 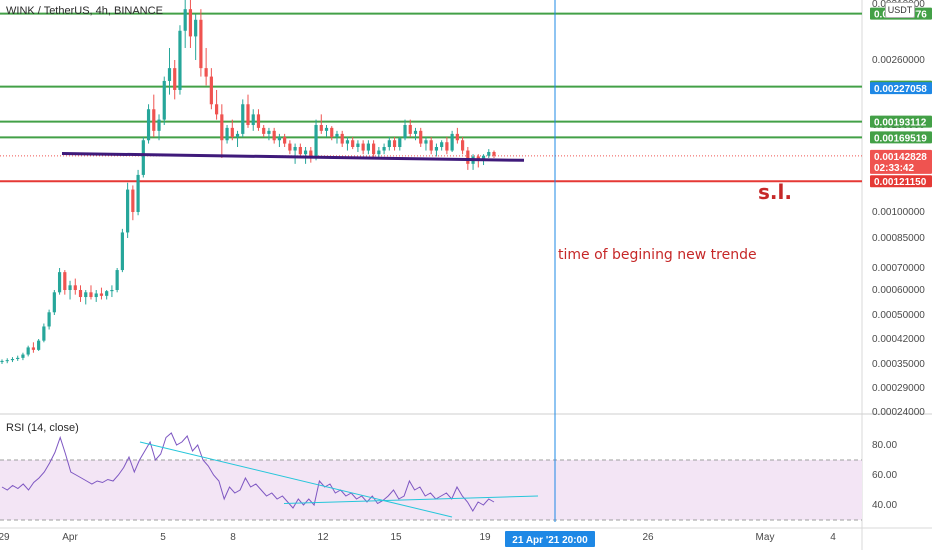 What do you see at coordinates (833, 537) in the screenshot?
I see `x-tick-label: 4` at bounding box center [833, 537].